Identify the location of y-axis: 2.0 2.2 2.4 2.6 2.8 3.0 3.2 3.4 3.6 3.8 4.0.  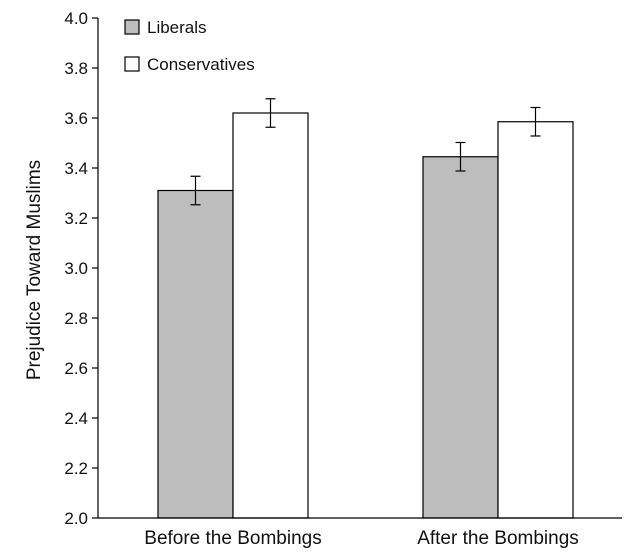
(81, 268).